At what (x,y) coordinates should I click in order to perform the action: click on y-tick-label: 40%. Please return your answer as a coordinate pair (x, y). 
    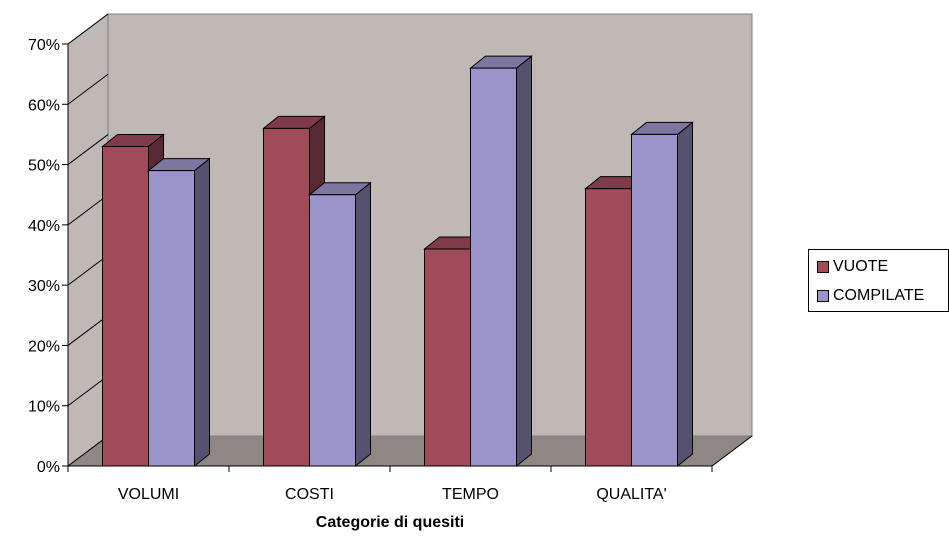
    Looking at the image, I should click on (44, 226).